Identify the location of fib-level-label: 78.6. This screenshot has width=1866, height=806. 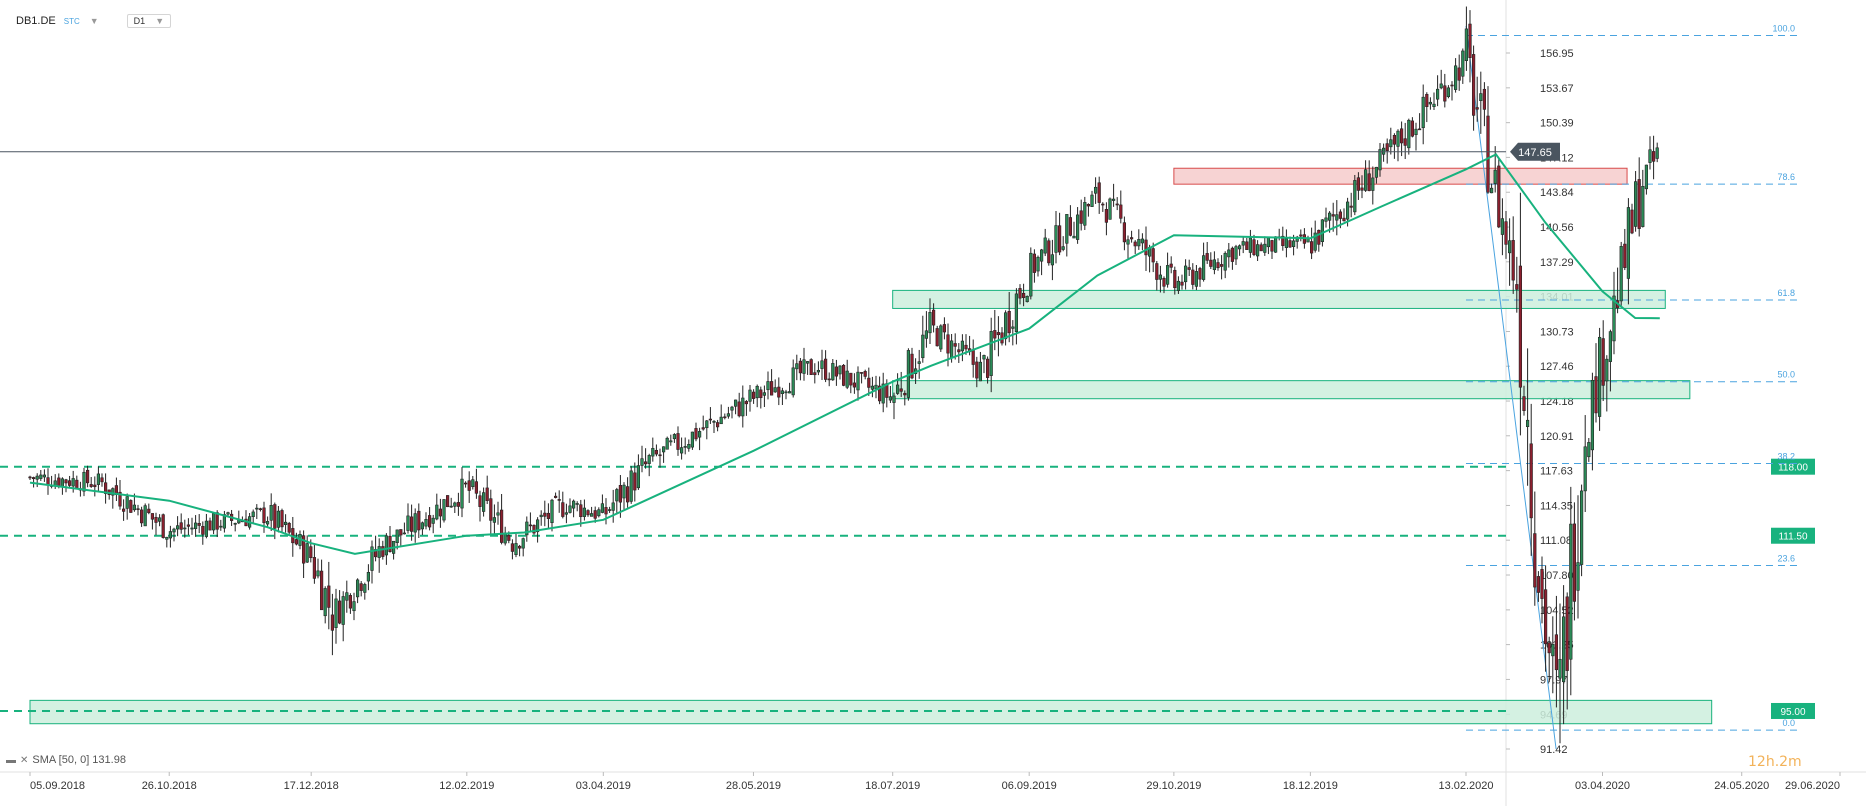
(1786, 177).